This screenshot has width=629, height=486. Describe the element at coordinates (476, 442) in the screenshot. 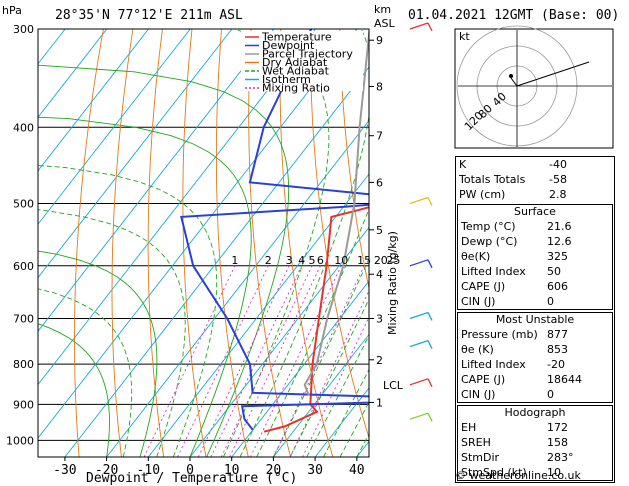

I see `hodograph-stat-label: SREH` at that location.